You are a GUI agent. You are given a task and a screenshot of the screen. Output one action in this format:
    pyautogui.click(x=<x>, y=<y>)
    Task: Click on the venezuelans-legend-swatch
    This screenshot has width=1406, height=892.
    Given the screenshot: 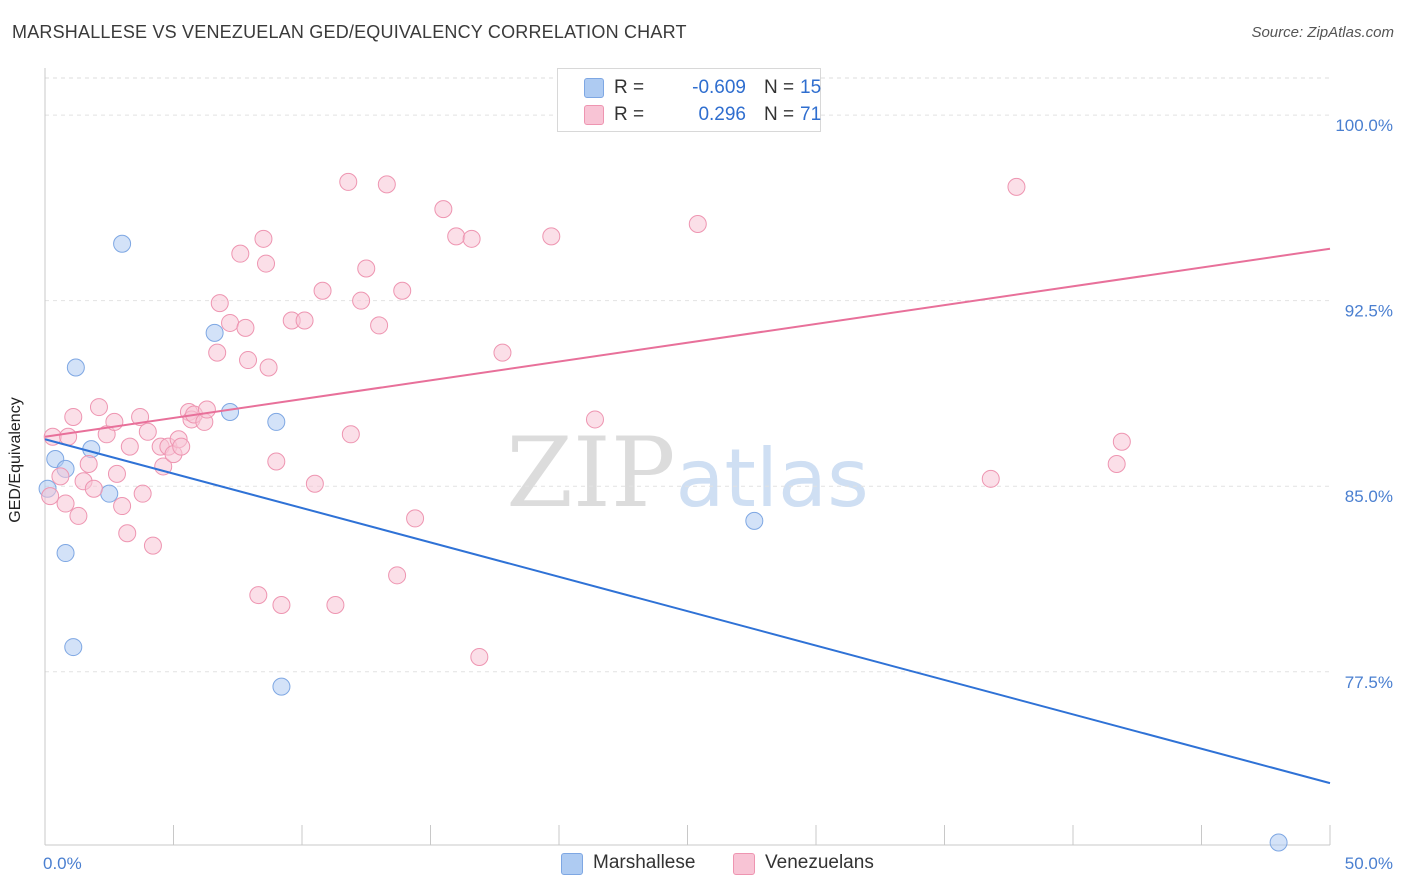 What is the action you would take?
    pyautogui.click(x=744, y=864)
    